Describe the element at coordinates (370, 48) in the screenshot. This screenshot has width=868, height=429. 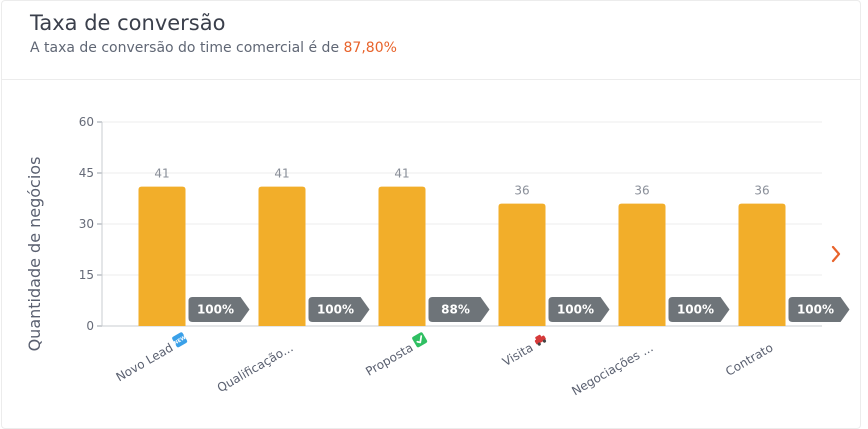
I see `conversion-rate: 87,80%` at that location.